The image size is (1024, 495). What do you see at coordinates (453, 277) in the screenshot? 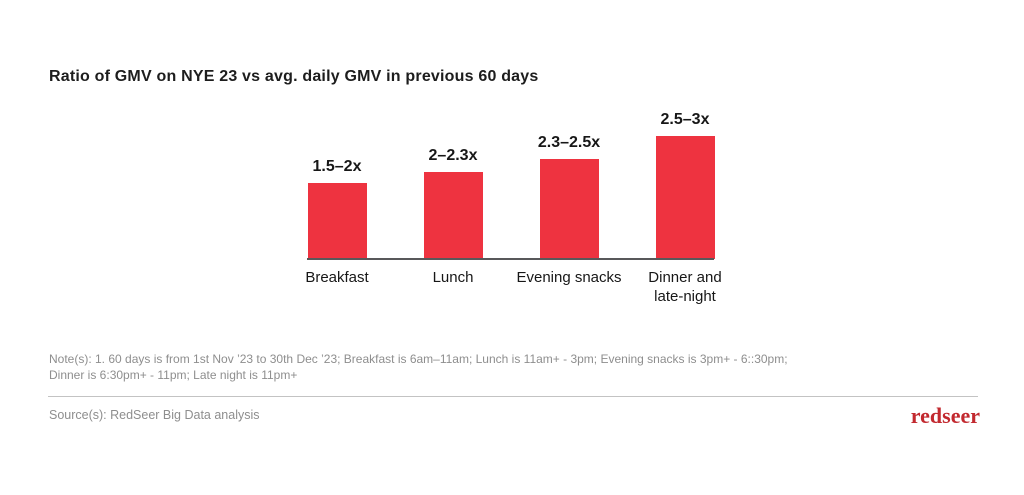
I see `category-label: Lunch` at bounding box center [453, 277].